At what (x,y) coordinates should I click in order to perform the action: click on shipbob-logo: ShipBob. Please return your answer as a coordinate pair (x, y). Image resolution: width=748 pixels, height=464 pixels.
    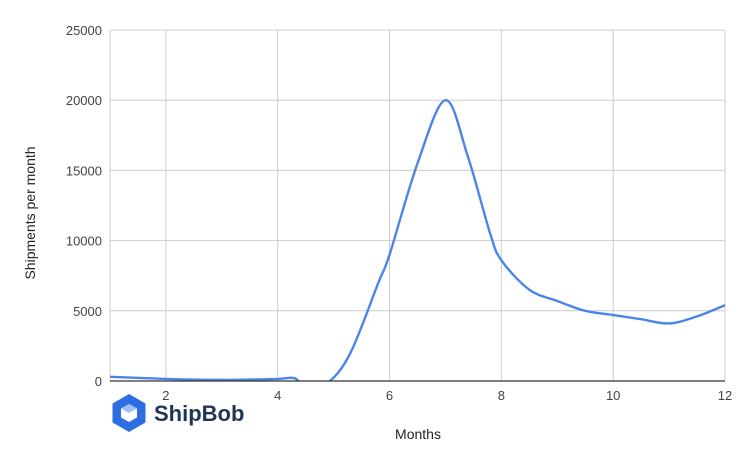
    Looking at the image, I should click on (178, 413).